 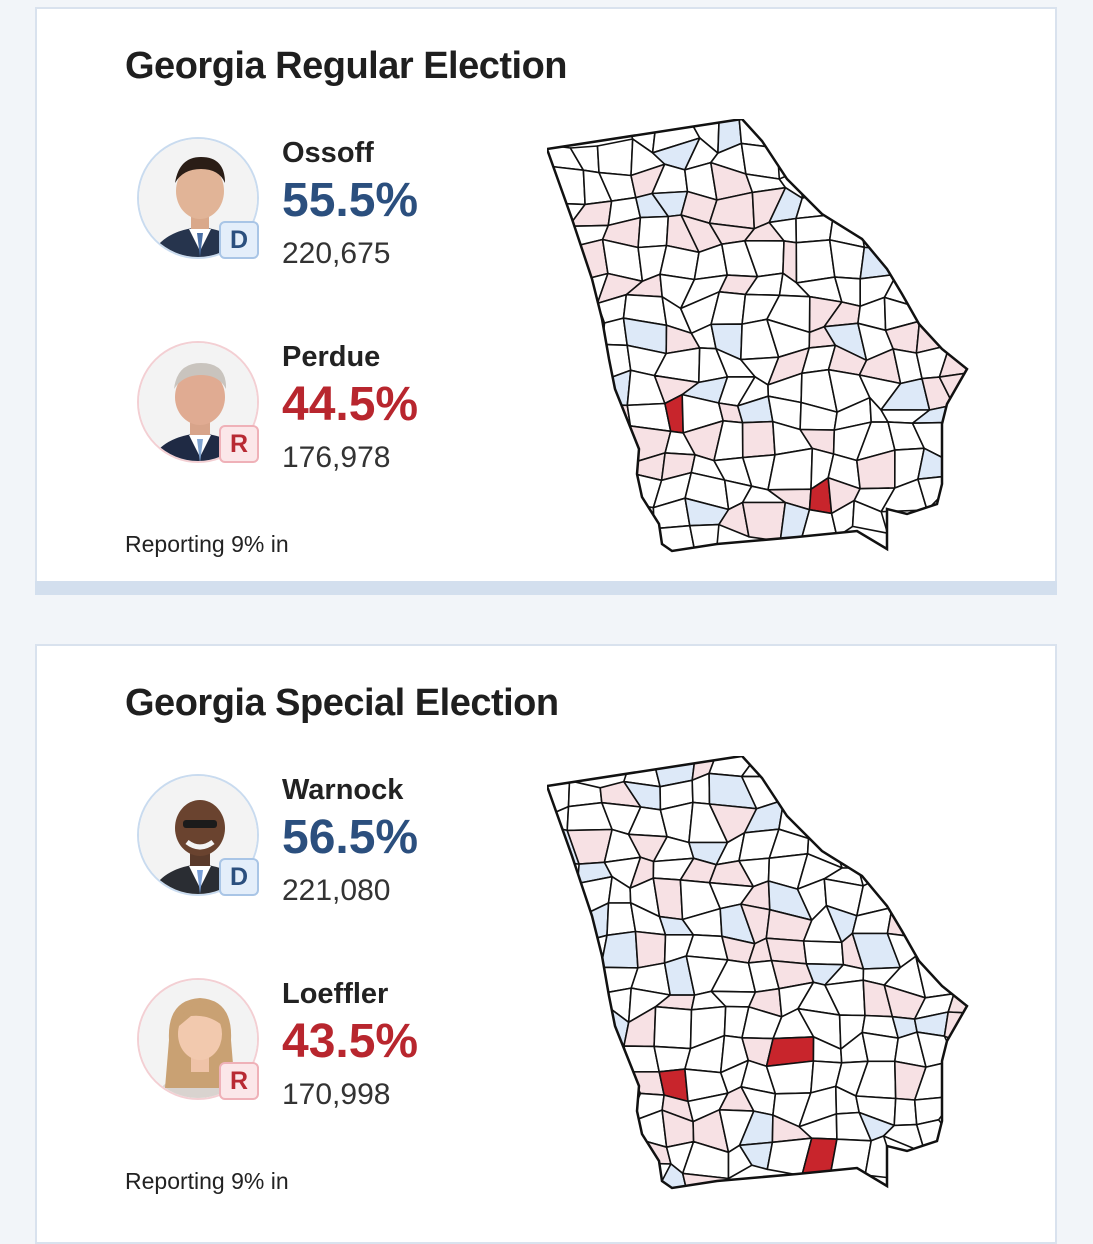 I want to click on candidate-name: Perdue, so click(x=331, y=357).